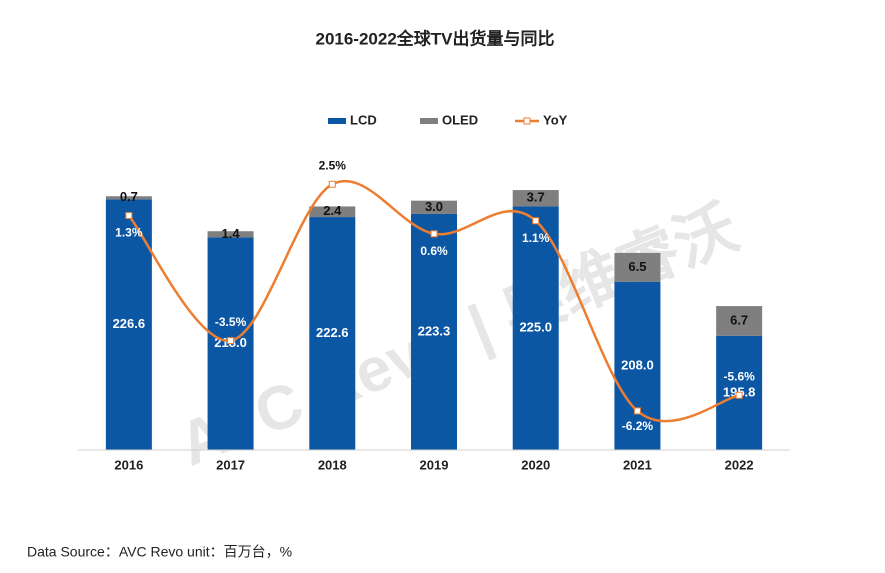 Image resolution: width=885 pixels, height=573 pixels. I want to click on data-label: 226.6, so click(129, 323).